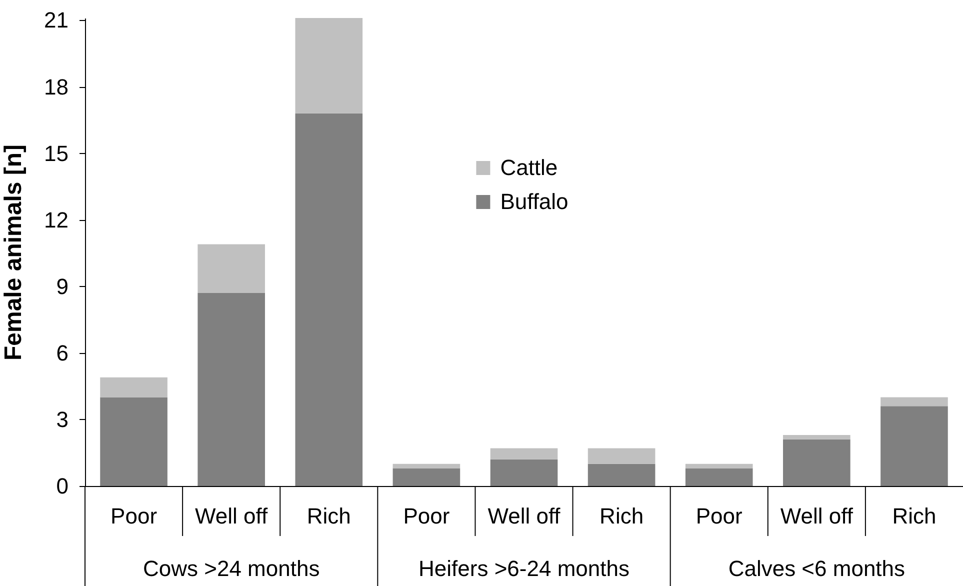 This screenshot has height=586, width=963. I want to click on y-tick-label: 15, so click(56, 153).